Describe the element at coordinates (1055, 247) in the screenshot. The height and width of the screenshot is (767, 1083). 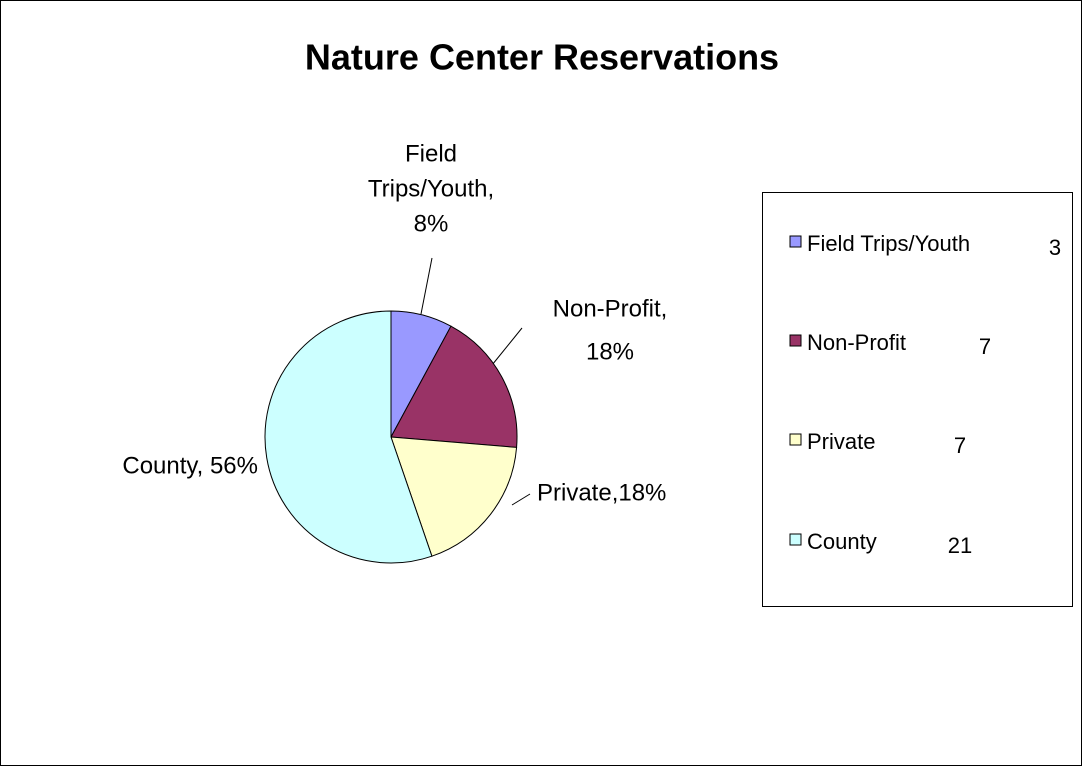
I see `legend-value: 3` at that location.